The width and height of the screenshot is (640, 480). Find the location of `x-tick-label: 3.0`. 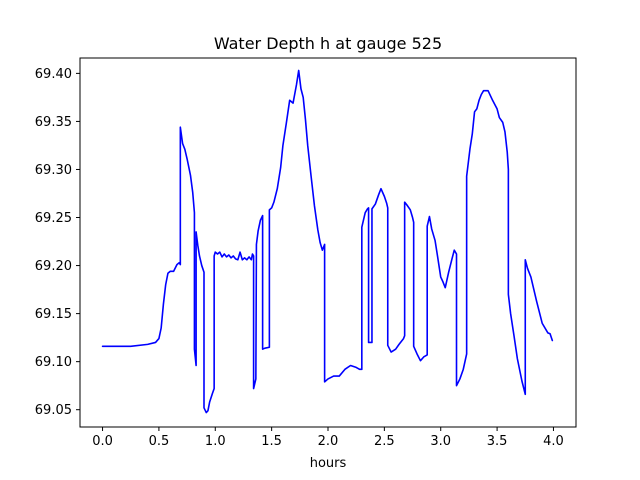

x-tick-label: 3.0 is located at coordinates (440, 441).